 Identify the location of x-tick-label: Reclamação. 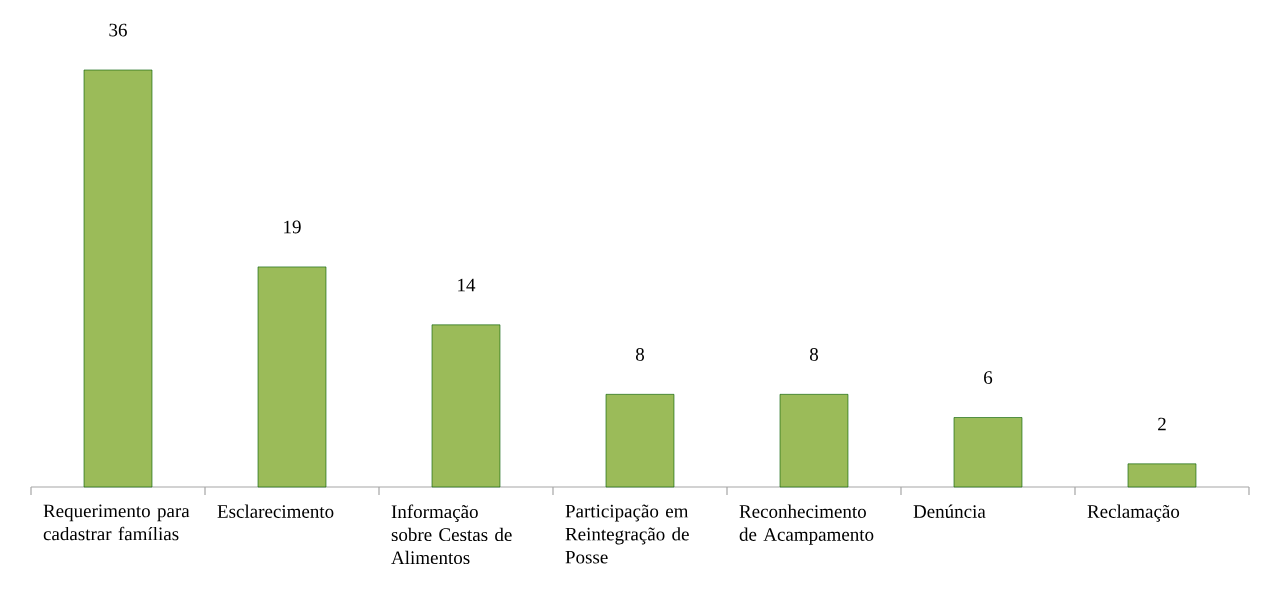
(1133, 513).